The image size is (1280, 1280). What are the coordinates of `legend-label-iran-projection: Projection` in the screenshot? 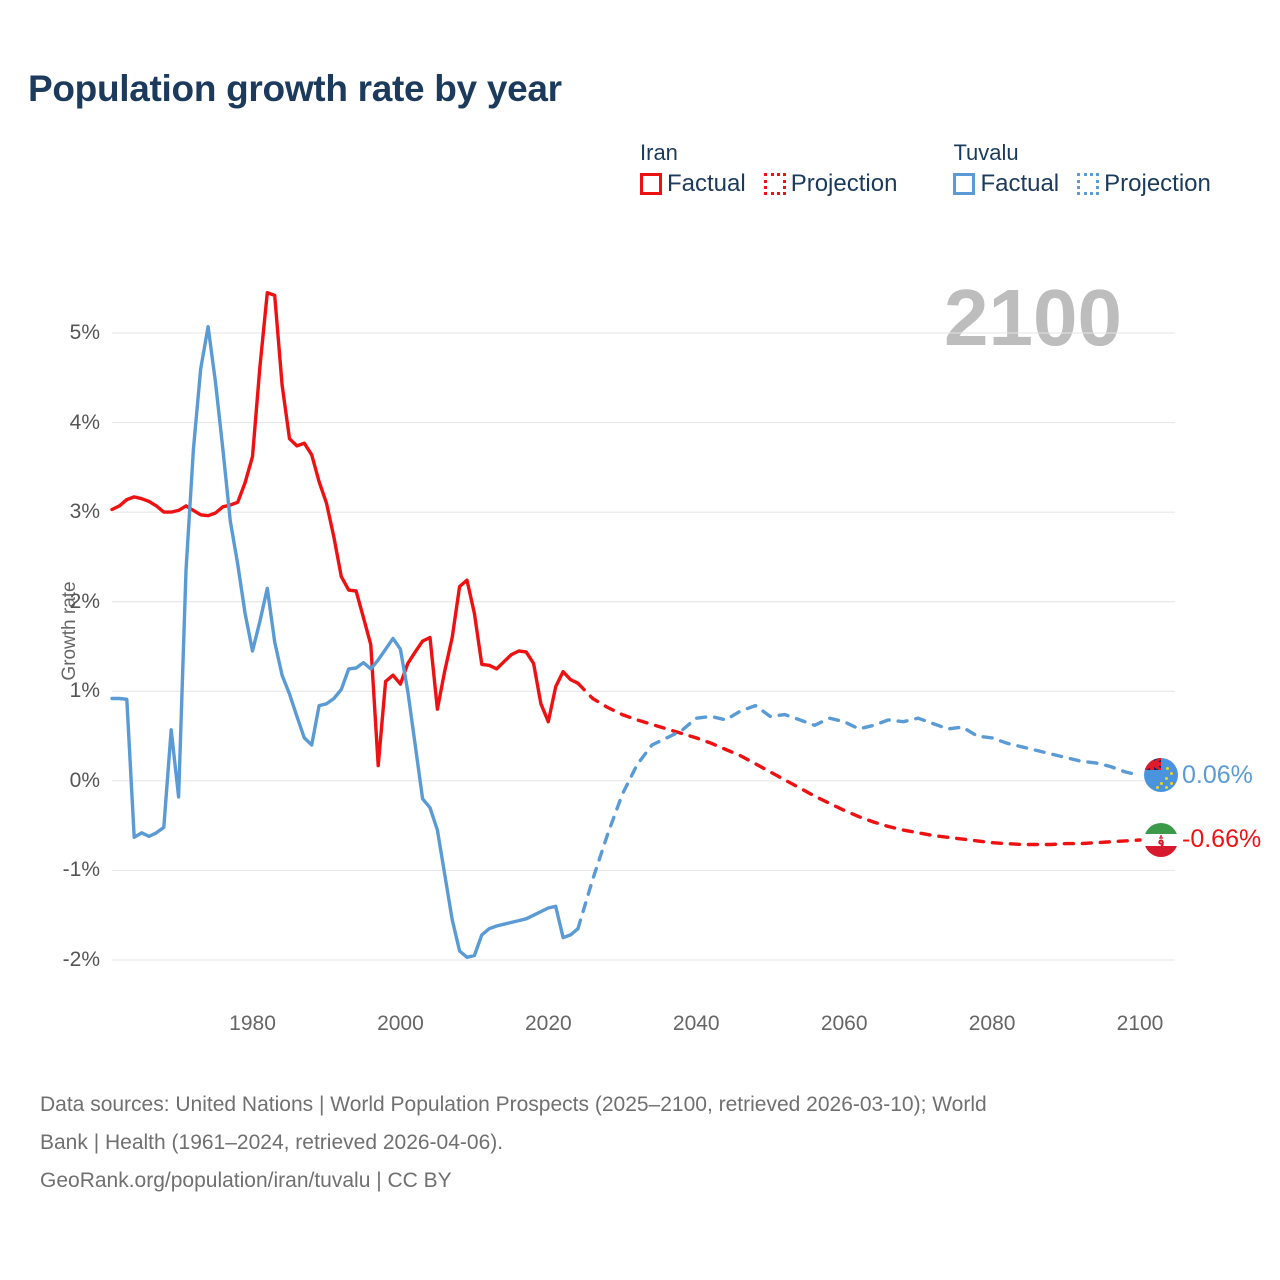 It's located at (844, 183).